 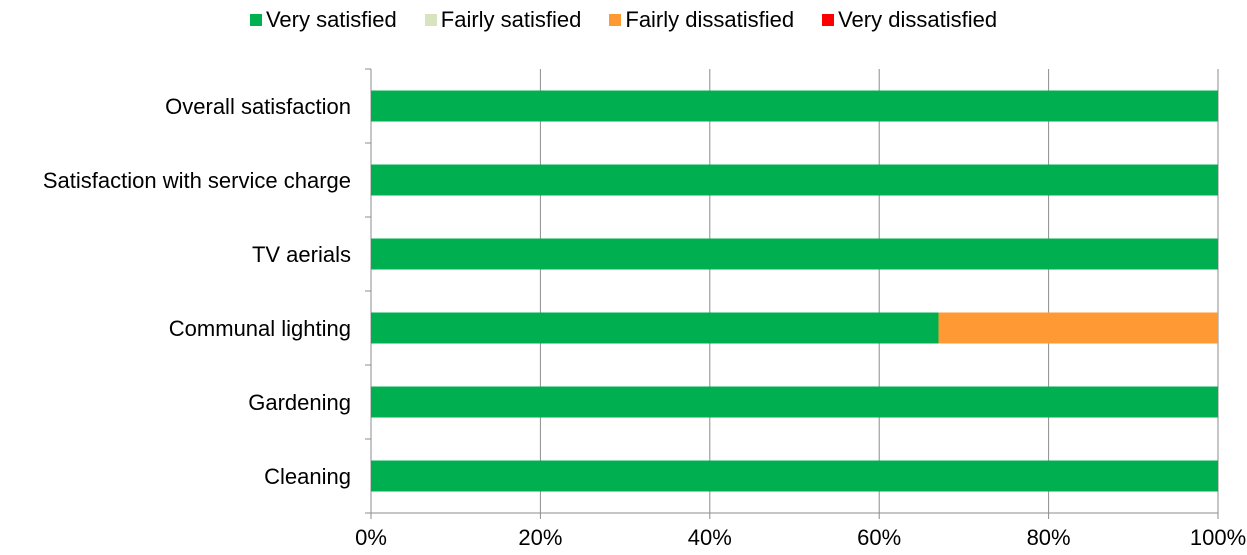 I want to click on x-tick-label: 60%, so click(x=879, y=537).